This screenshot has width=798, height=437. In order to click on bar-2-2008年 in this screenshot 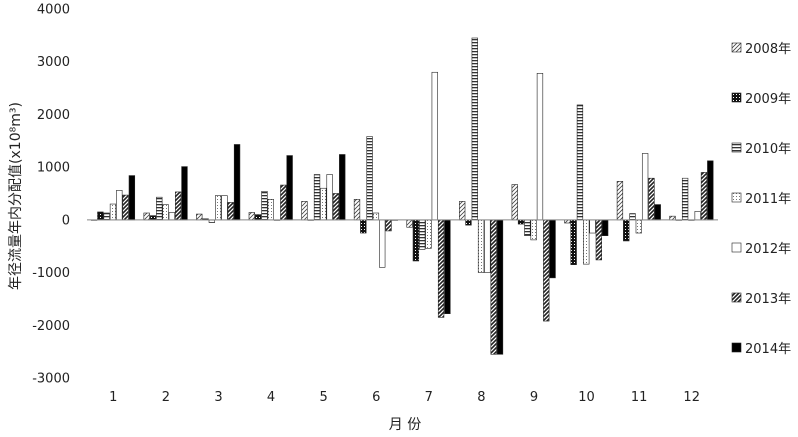, I will do `click(146, 216)`.